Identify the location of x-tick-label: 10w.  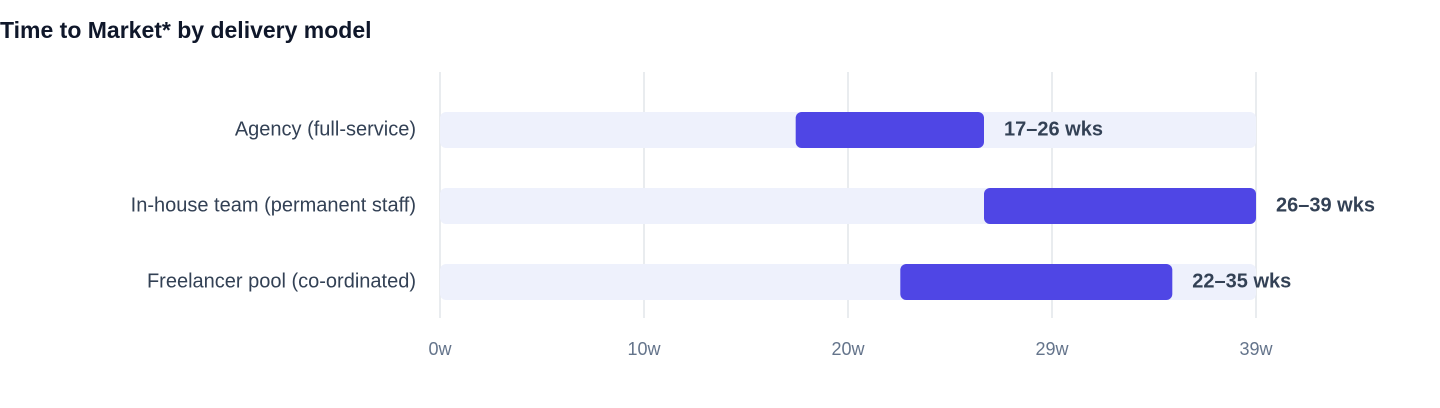
(644, 349).